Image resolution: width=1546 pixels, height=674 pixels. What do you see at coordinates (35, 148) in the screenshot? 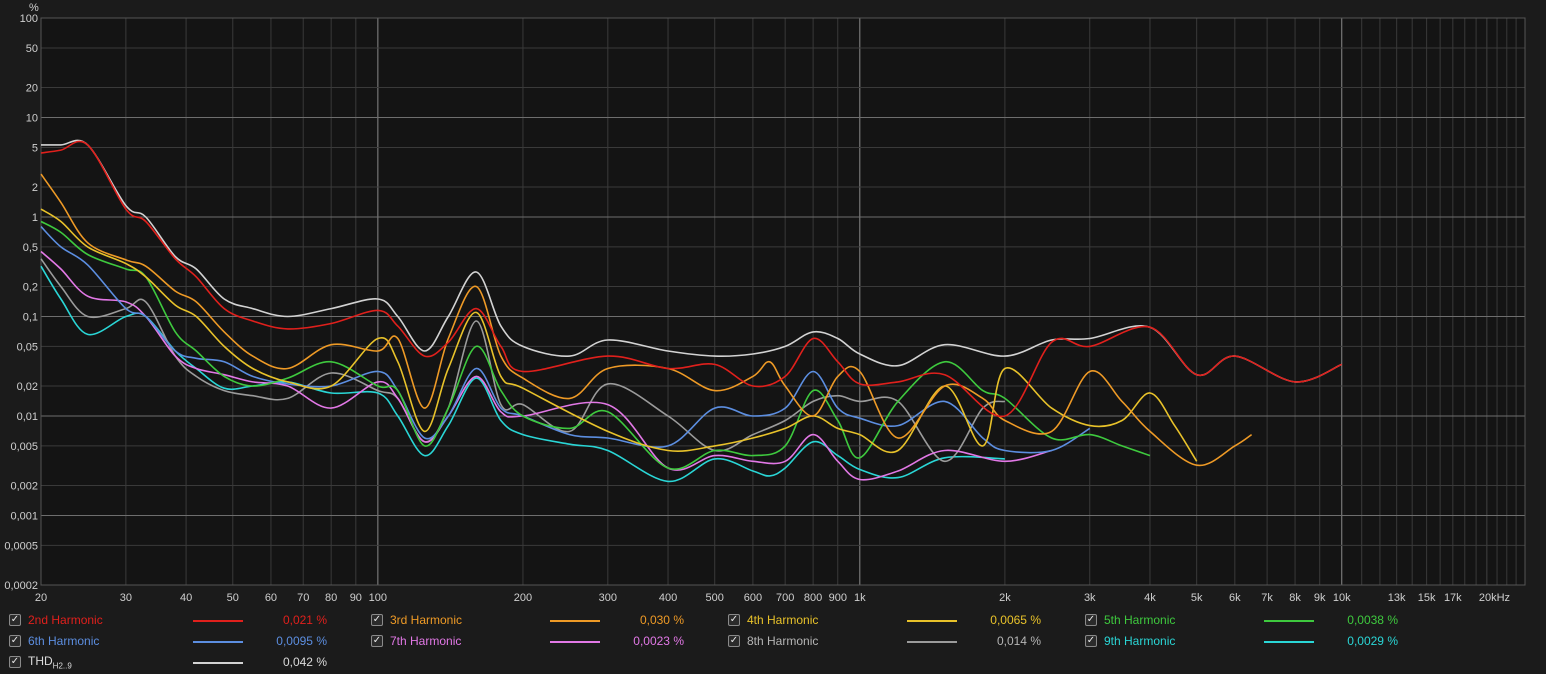
I see `y-tick-label: 5` at bounding box center [35, 148].